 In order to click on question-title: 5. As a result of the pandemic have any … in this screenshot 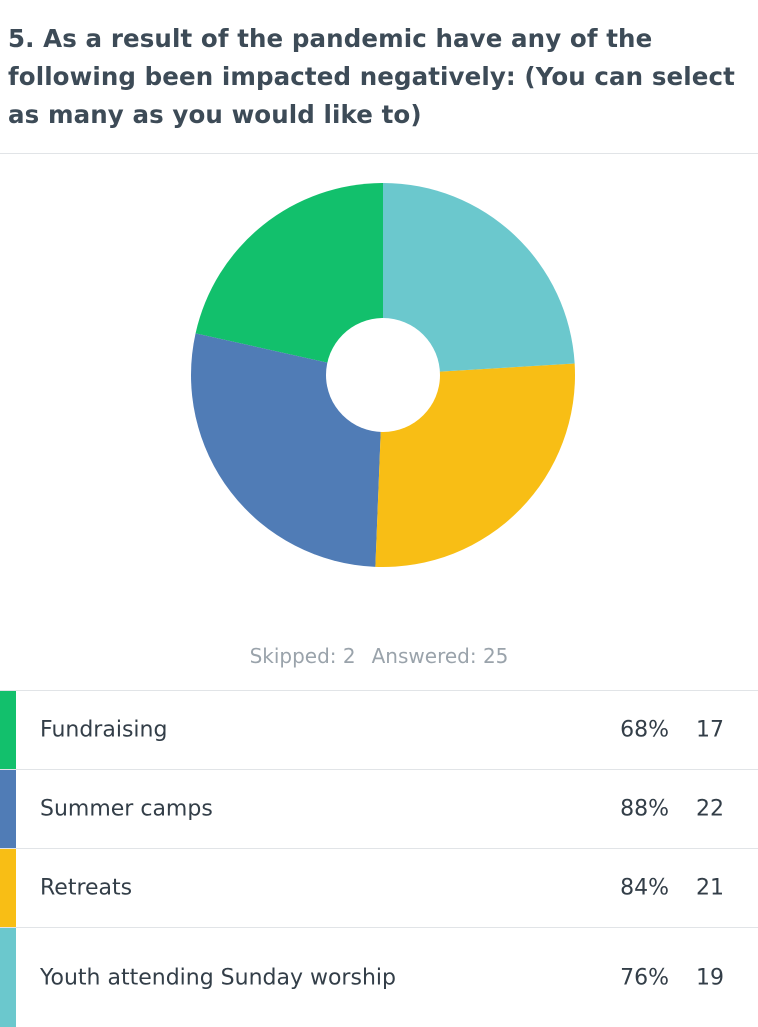, I will do `click(371, 76)`.